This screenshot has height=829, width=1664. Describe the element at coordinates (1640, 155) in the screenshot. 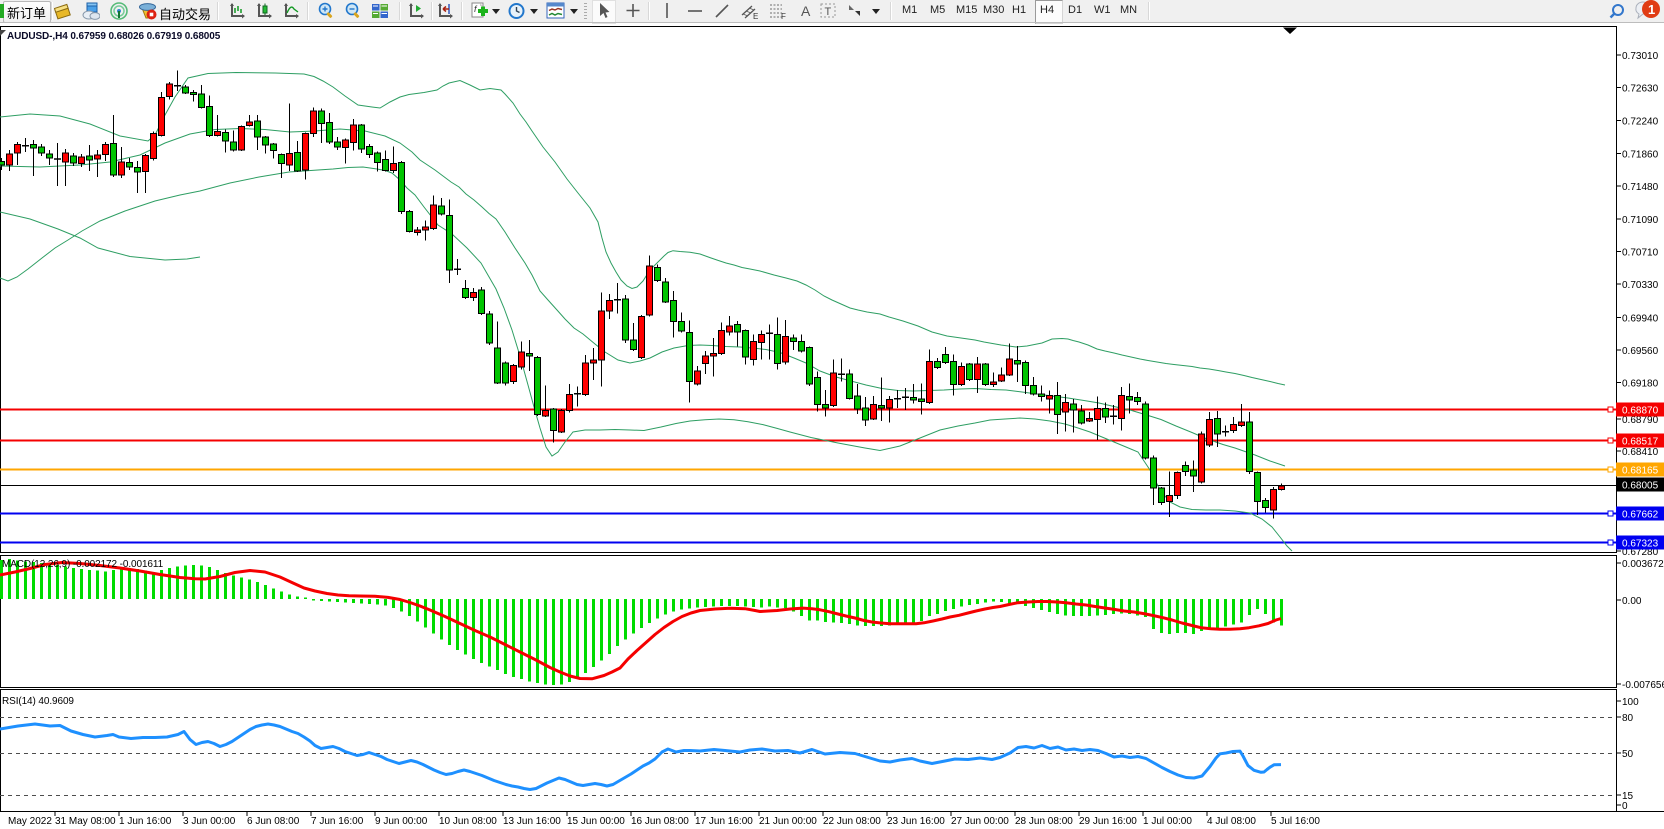

I see `svg-text: 0.71860` at that location.